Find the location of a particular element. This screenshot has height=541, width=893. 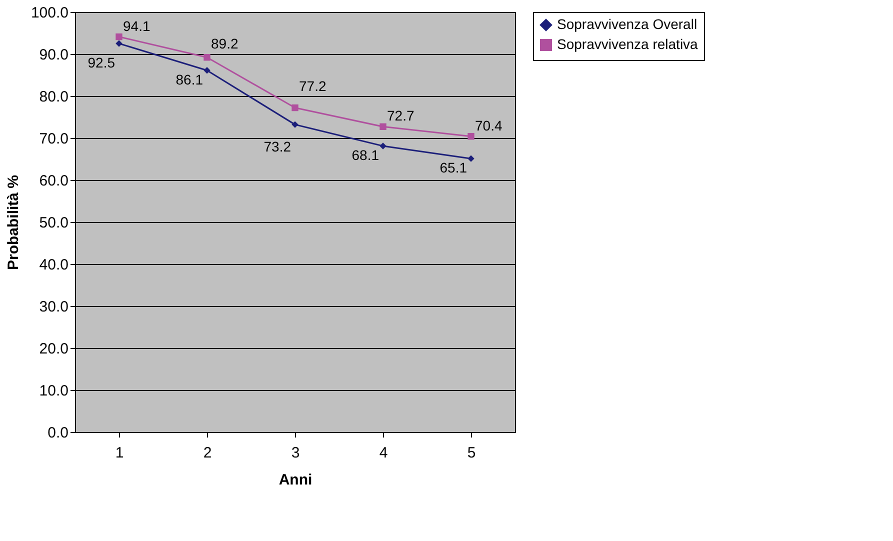

data-label: 92.5 is located at coordinates (102, 62).